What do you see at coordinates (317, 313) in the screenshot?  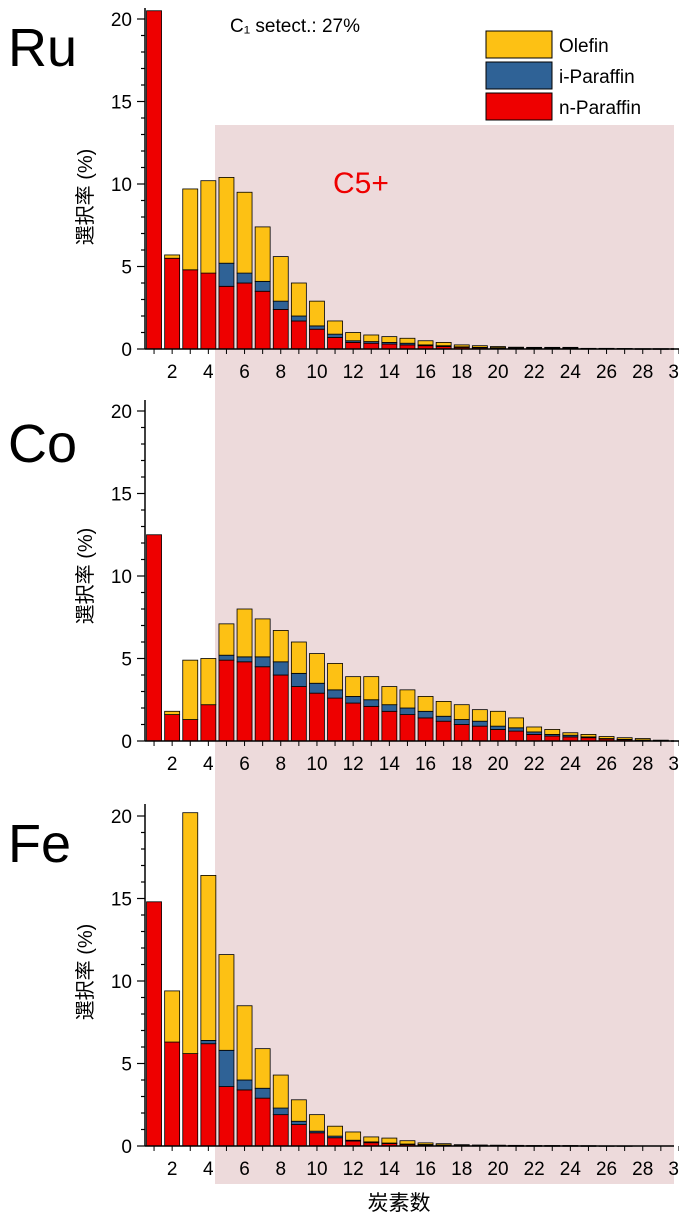 I see `bar-ru-c10-olefin` at bounding box center [317, 313].